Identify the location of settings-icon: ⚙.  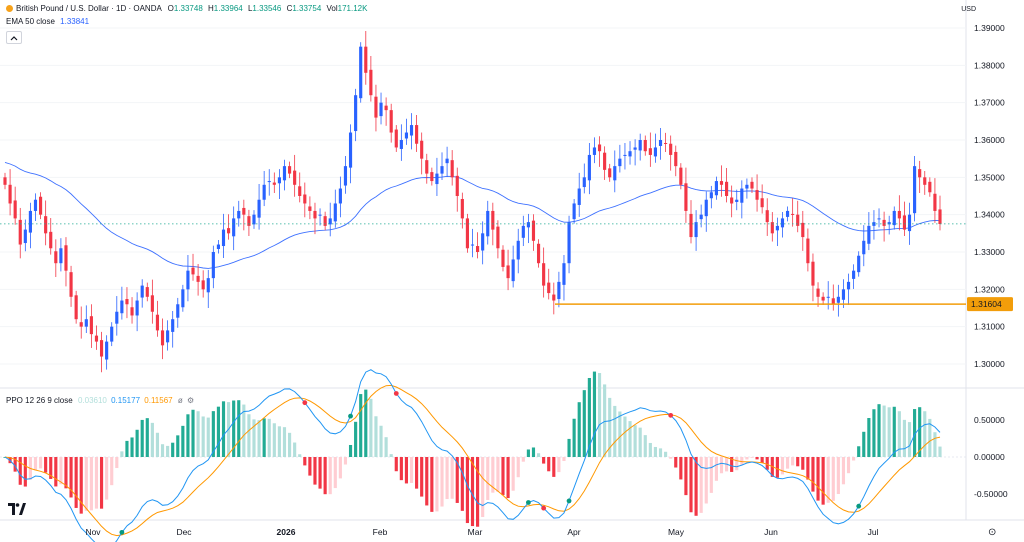
(190, 400).